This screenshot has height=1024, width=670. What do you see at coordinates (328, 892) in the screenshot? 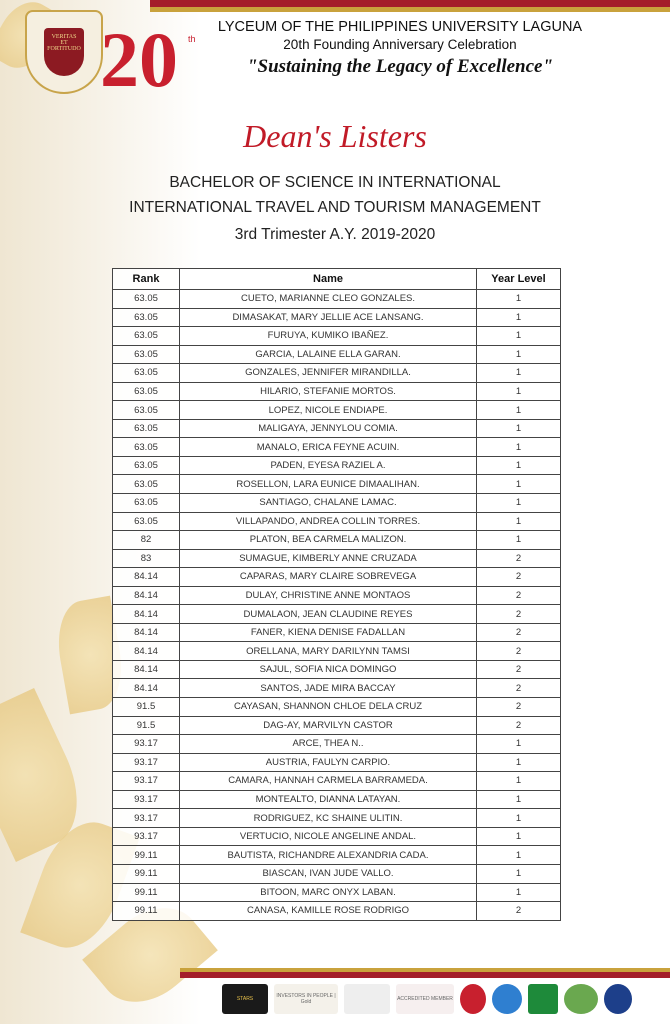
I see `name-cell: BITOON, MARC ONYX LABAN.` at bounding box center [328, 892].